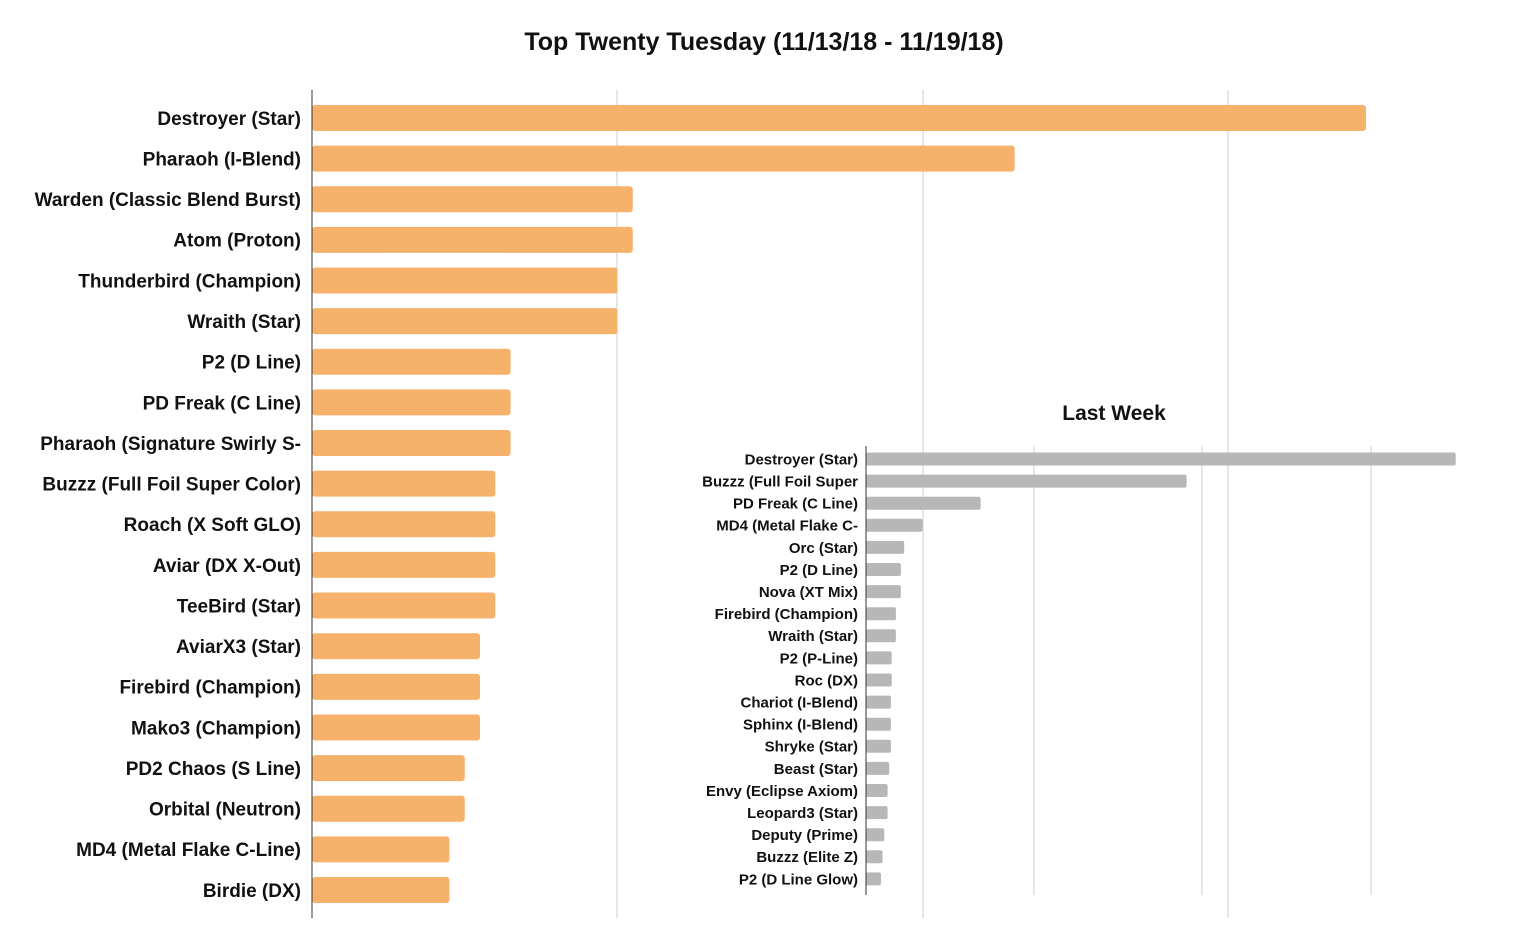  Describe the element at coordinates (213, 769) in the screenshot. I see `main-category-label: PD2 Chaos (S Line)` at that location.